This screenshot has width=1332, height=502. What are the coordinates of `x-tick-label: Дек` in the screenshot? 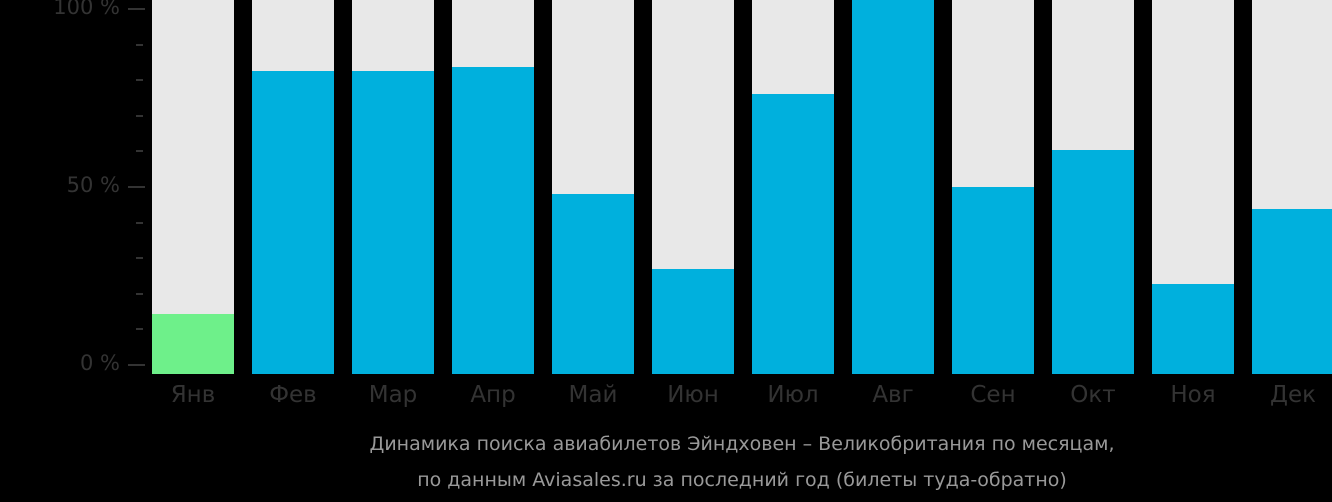 It's located at (1292, 395).